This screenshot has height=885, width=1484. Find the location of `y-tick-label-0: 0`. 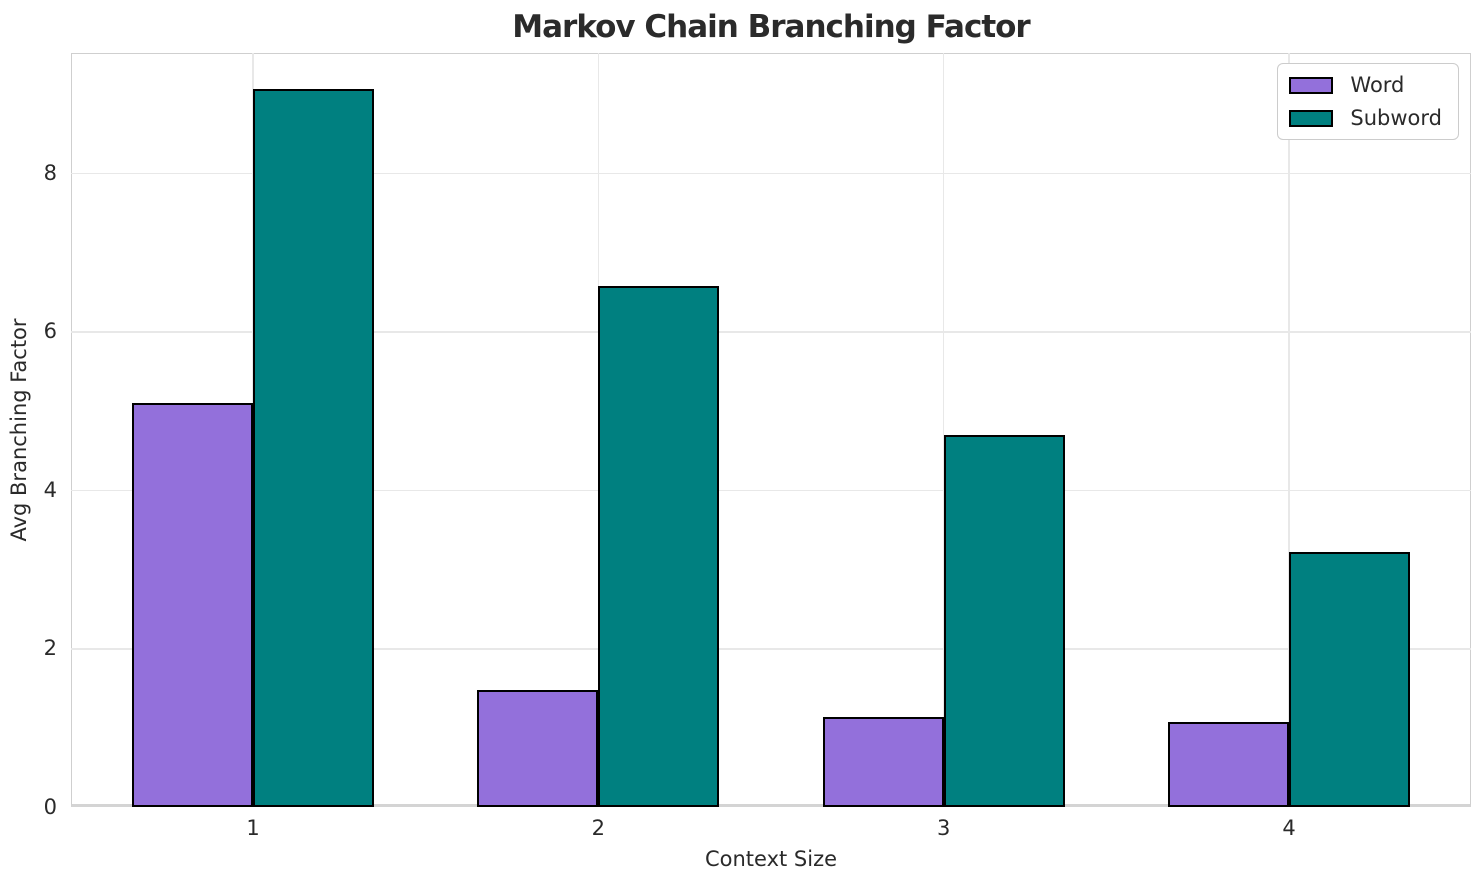

y-tick-label-0: 0 is located at coordinates (50, 807).